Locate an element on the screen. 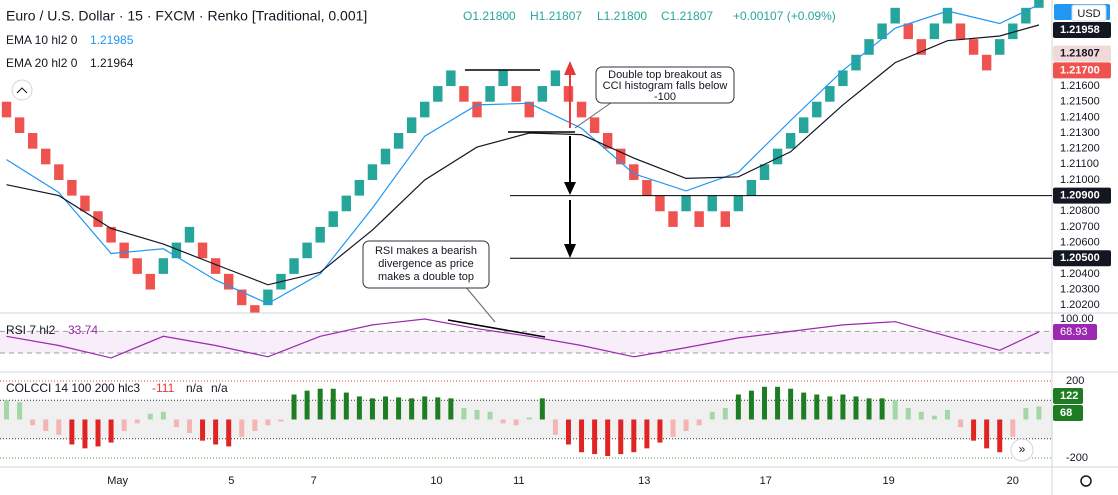  collapse-icon is located at coordinates (22, 90).